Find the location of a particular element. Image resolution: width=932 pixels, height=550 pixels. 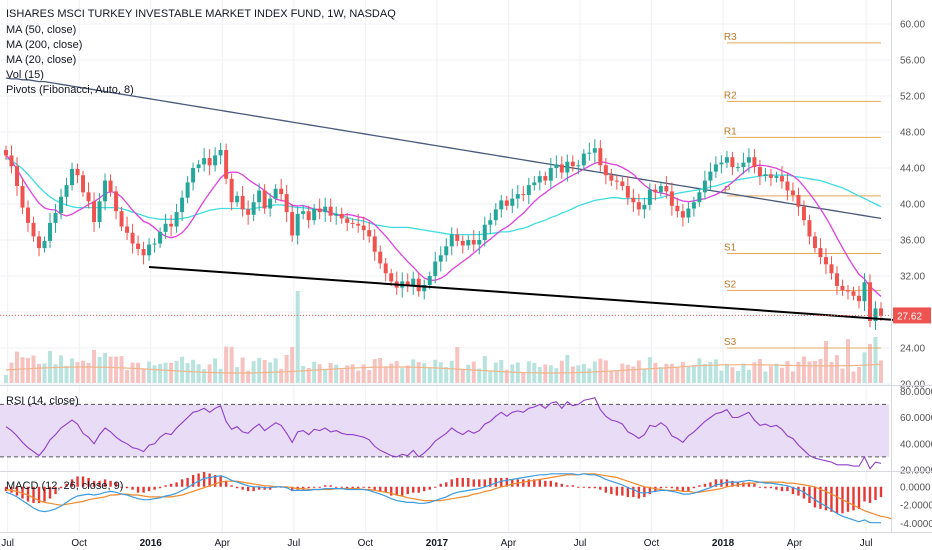

pivot-label: R1 is located at coordinates (730, 131).